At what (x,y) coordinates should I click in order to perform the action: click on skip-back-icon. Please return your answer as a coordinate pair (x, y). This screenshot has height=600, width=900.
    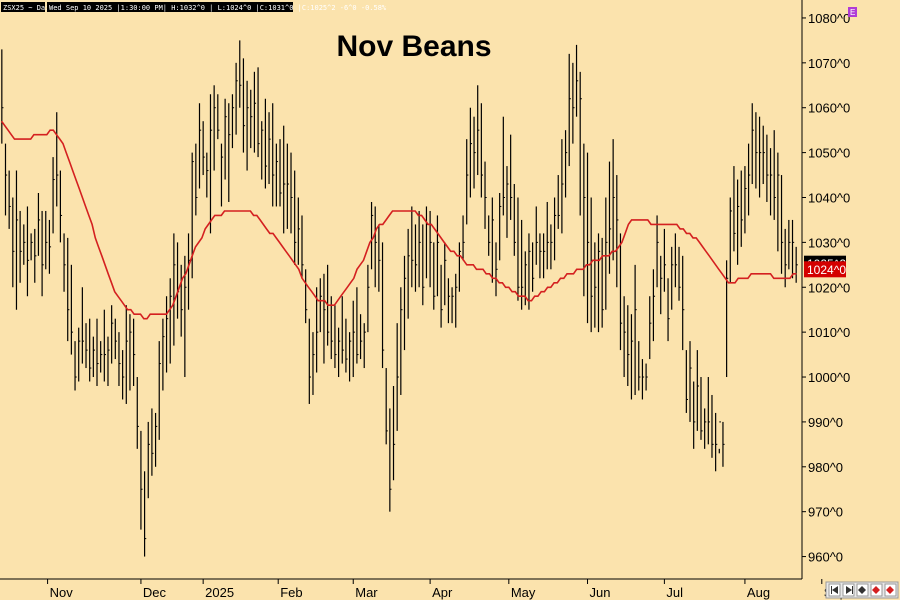
    Looking at the image, I should click on (834, 590).